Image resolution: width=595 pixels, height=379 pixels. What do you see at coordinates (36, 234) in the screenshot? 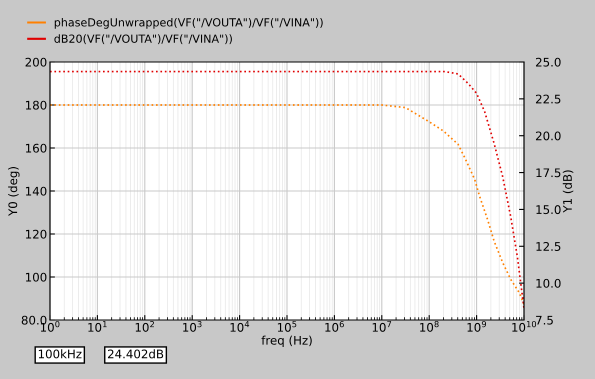
I see `y-tick-label: 120` at bounding box center [36, 234].